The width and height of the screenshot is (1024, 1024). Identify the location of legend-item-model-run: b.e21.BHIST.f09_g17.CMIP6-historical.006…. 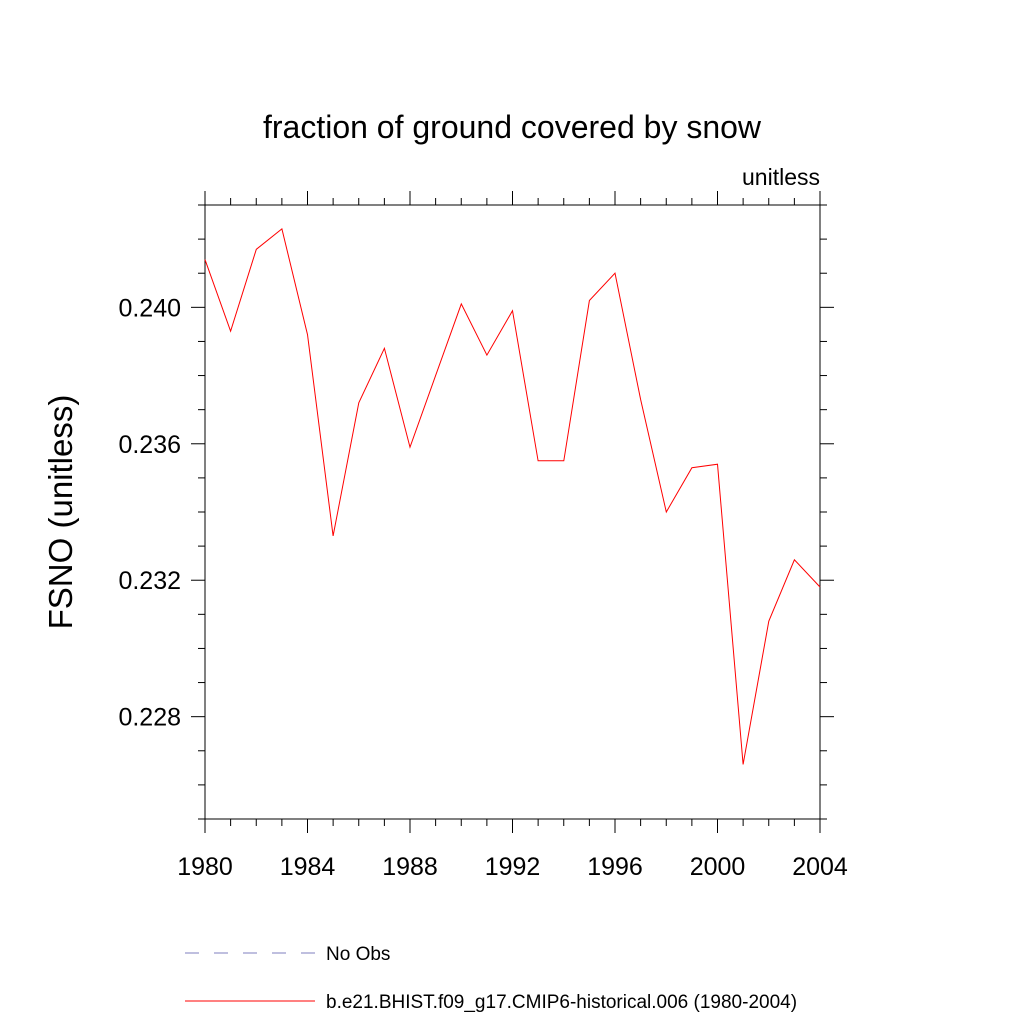
(491, 1002).